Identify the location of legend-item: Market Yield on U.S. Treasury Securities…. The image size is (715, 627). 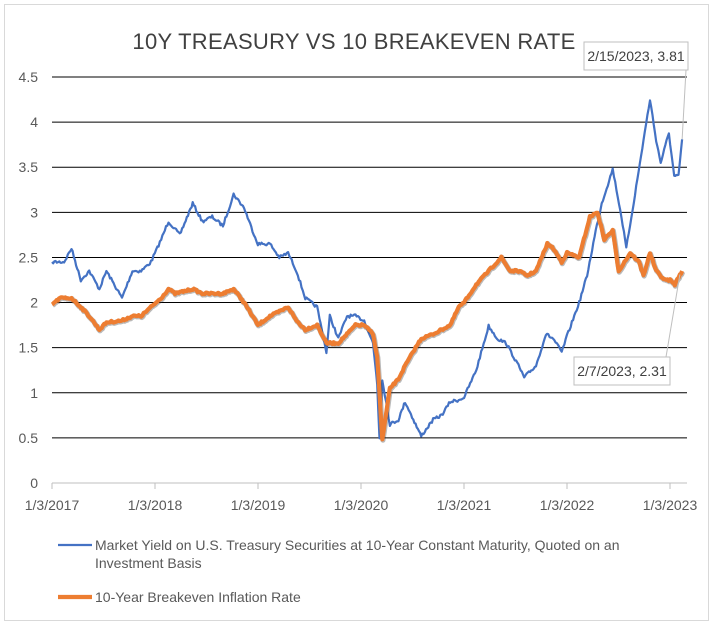
(339, 554).